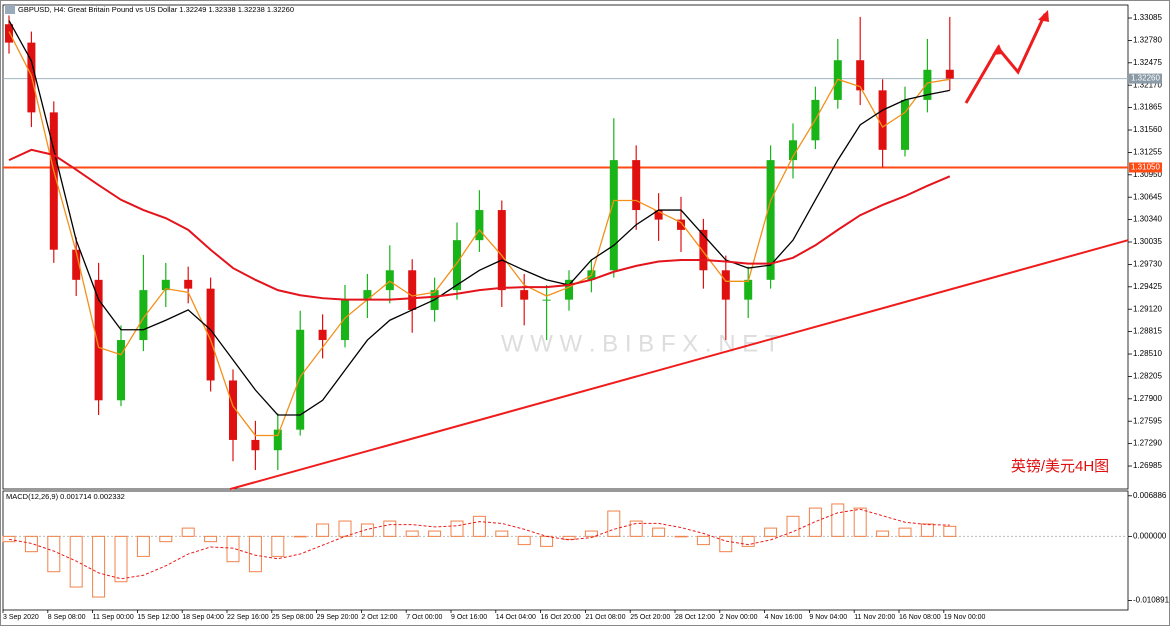 Image resolution: width=1170 pixels, height=626 pixels. Describe the element at coordinates (1147, 17) in the screenshot. I see `y-tick-label: 1.33085` at that location.